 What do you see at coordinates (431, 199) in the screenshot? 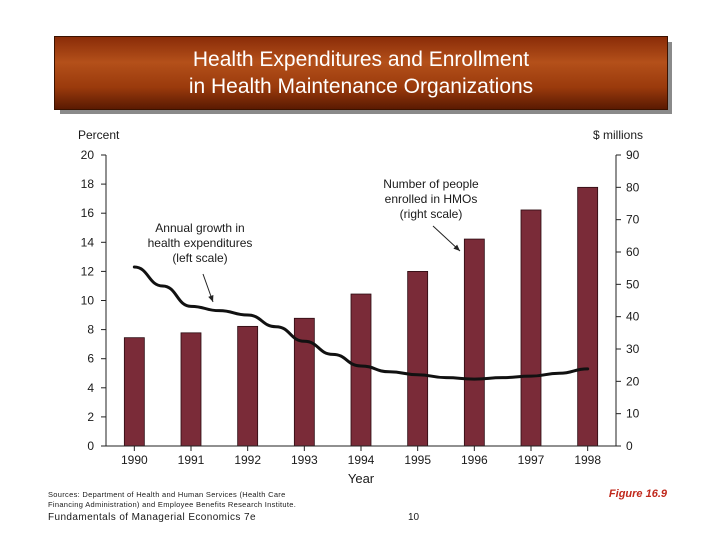
I see `annotation-hmo-line-2: enrolled in HMOs` at bounding box center [431, 199].